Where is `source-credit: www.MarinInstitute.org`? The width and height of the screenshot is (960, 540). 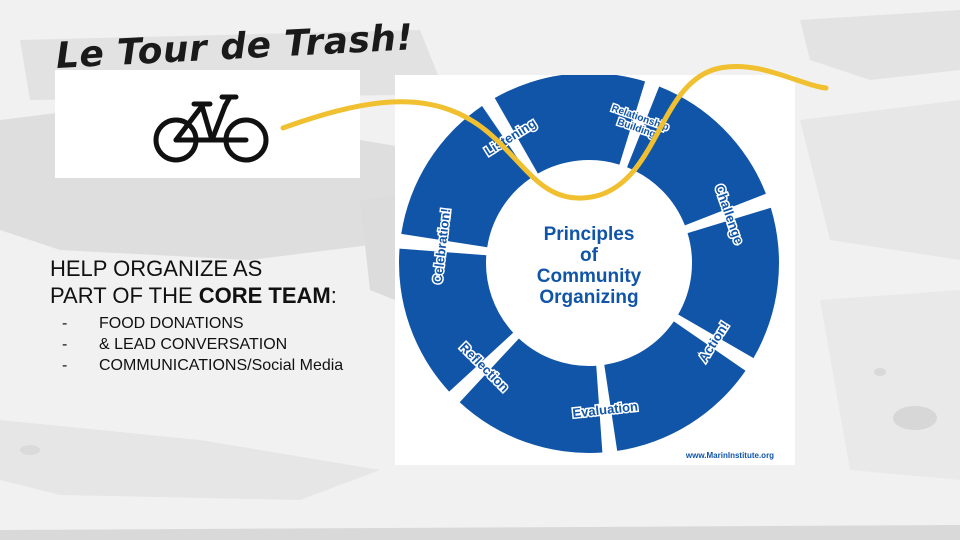
source-credit: www.MarinInstitute.org is located at coordinates (729, 455).